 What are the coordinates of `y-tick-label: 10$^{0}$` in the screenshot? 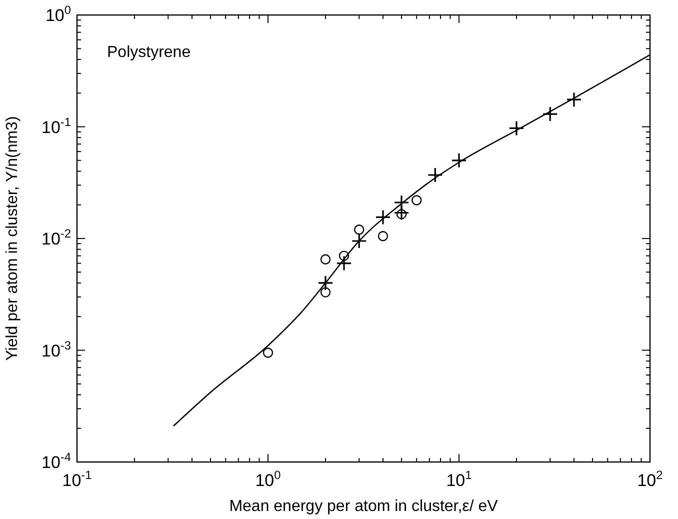 It's located at (58, 14).